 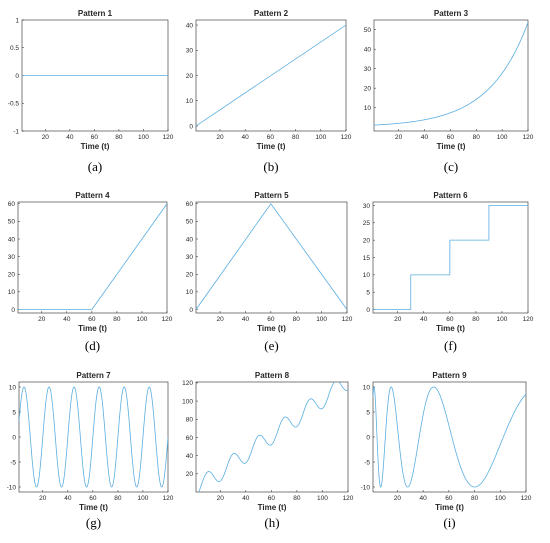 I want to click on y-tick-label: -0.5, so click(x=14, y=104).